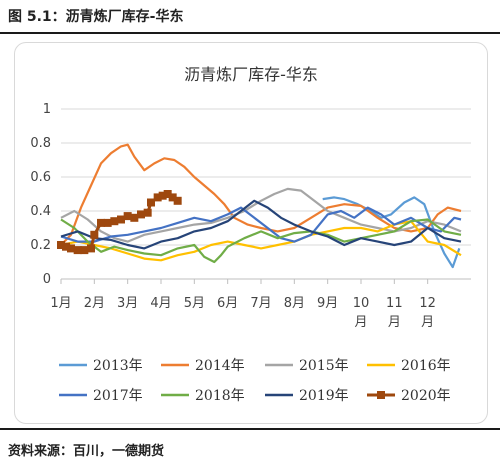  I want to click on series-line-2018, so click(261, 241).